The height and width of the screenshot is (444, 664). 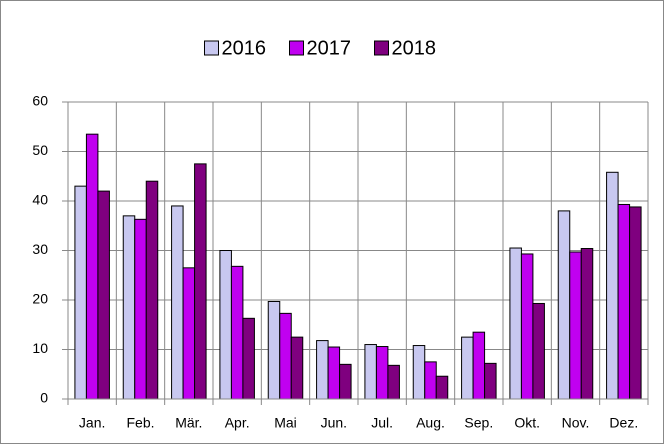 I want to click on y-tick-label: 40, so click(x=40, y=200).